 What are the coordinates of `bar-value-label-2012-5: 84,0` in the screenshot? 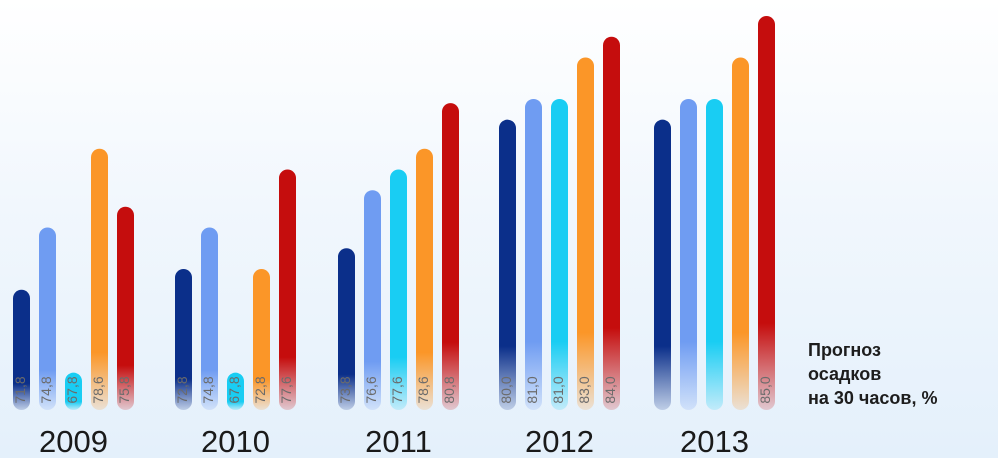 It's located at (610, 389).